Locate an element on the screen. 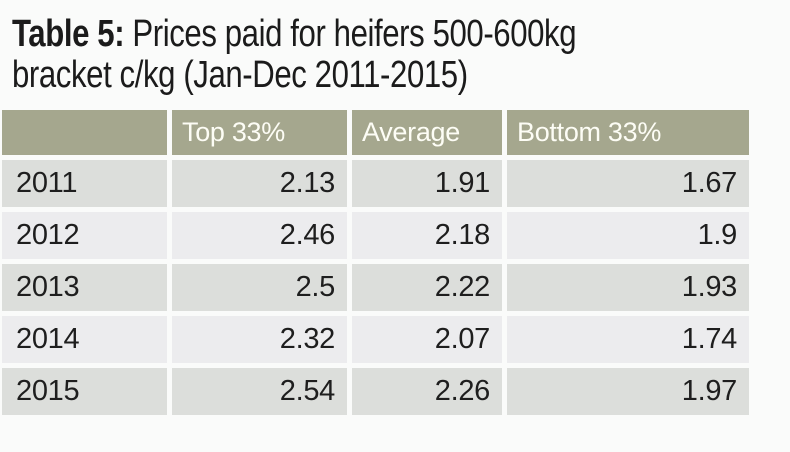 This screenshot has height=452, width=790. value-cell-top33: 2.13 is located at coordinates (259, 183).